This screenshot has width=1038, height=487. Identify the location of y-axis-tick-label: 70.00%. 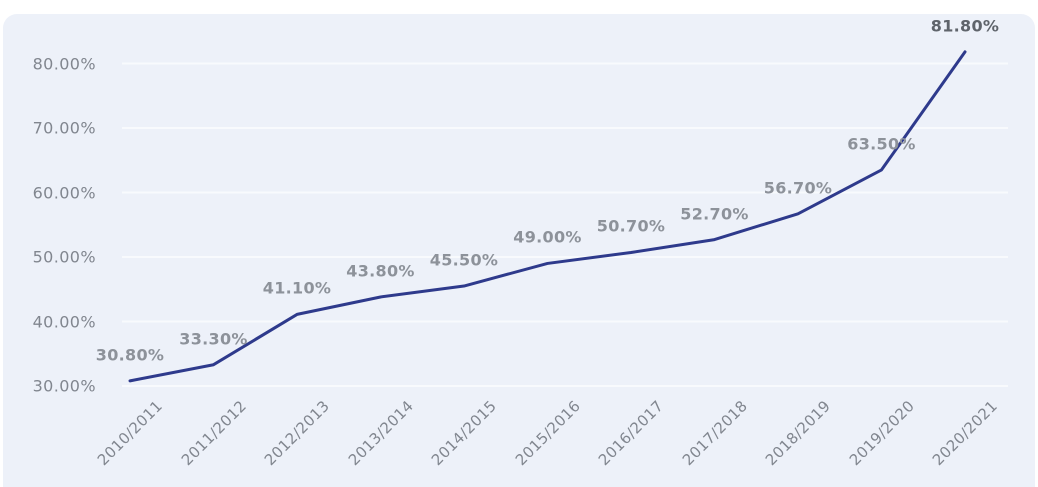
(64, 128).